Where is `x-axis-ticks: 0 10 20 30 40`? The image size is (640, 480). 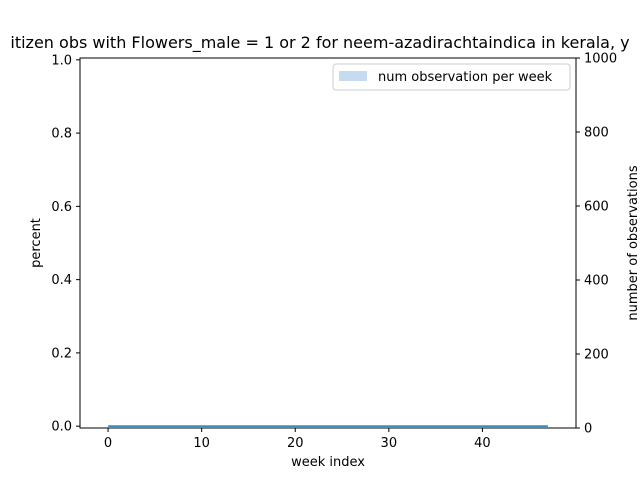
x-axis-ticks: 0 10 20 30 40 is located at coordinates (297, 439).